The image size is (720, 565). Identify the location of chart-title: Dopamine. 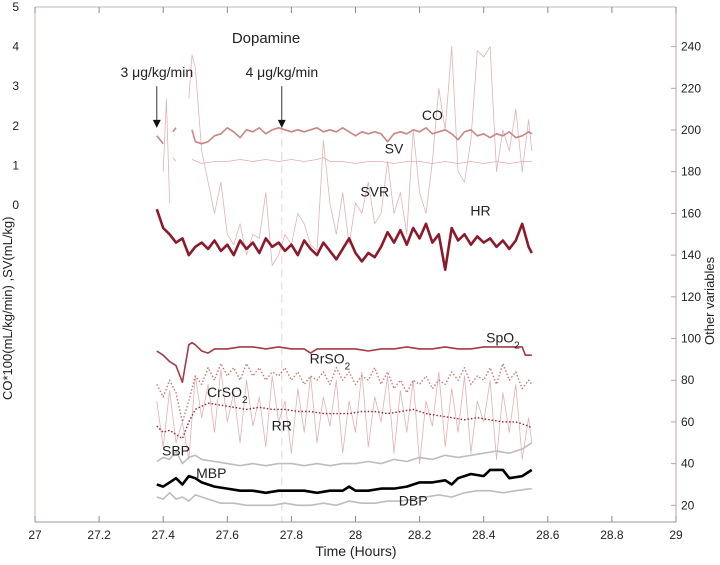
(266, 38).